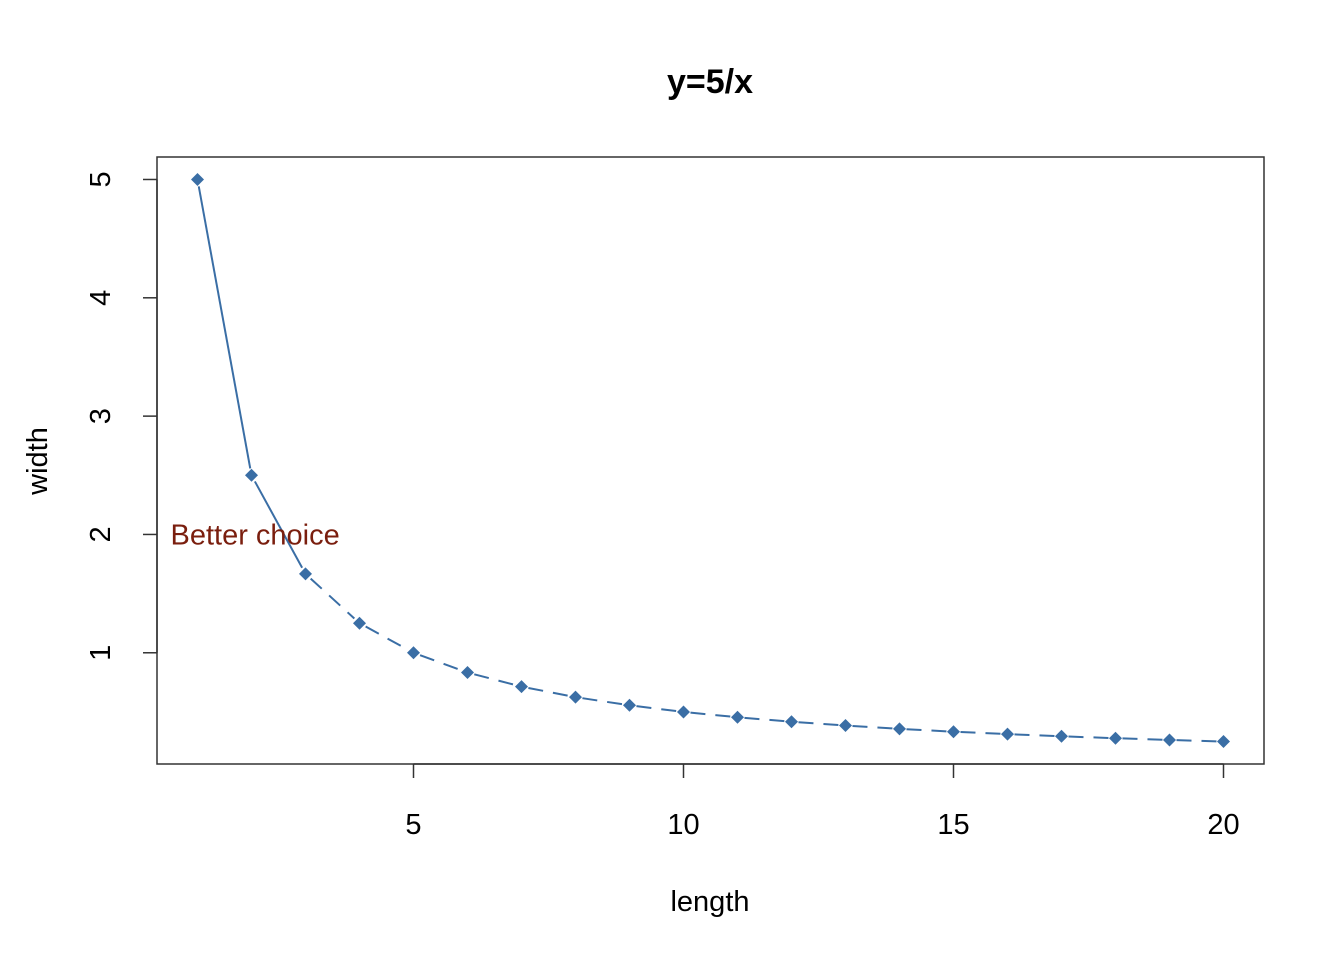  What do you see at coordinates (1223, 825) in the screenshot?
I see `x-tick-label: 20` at bounding box center [1223, 825].